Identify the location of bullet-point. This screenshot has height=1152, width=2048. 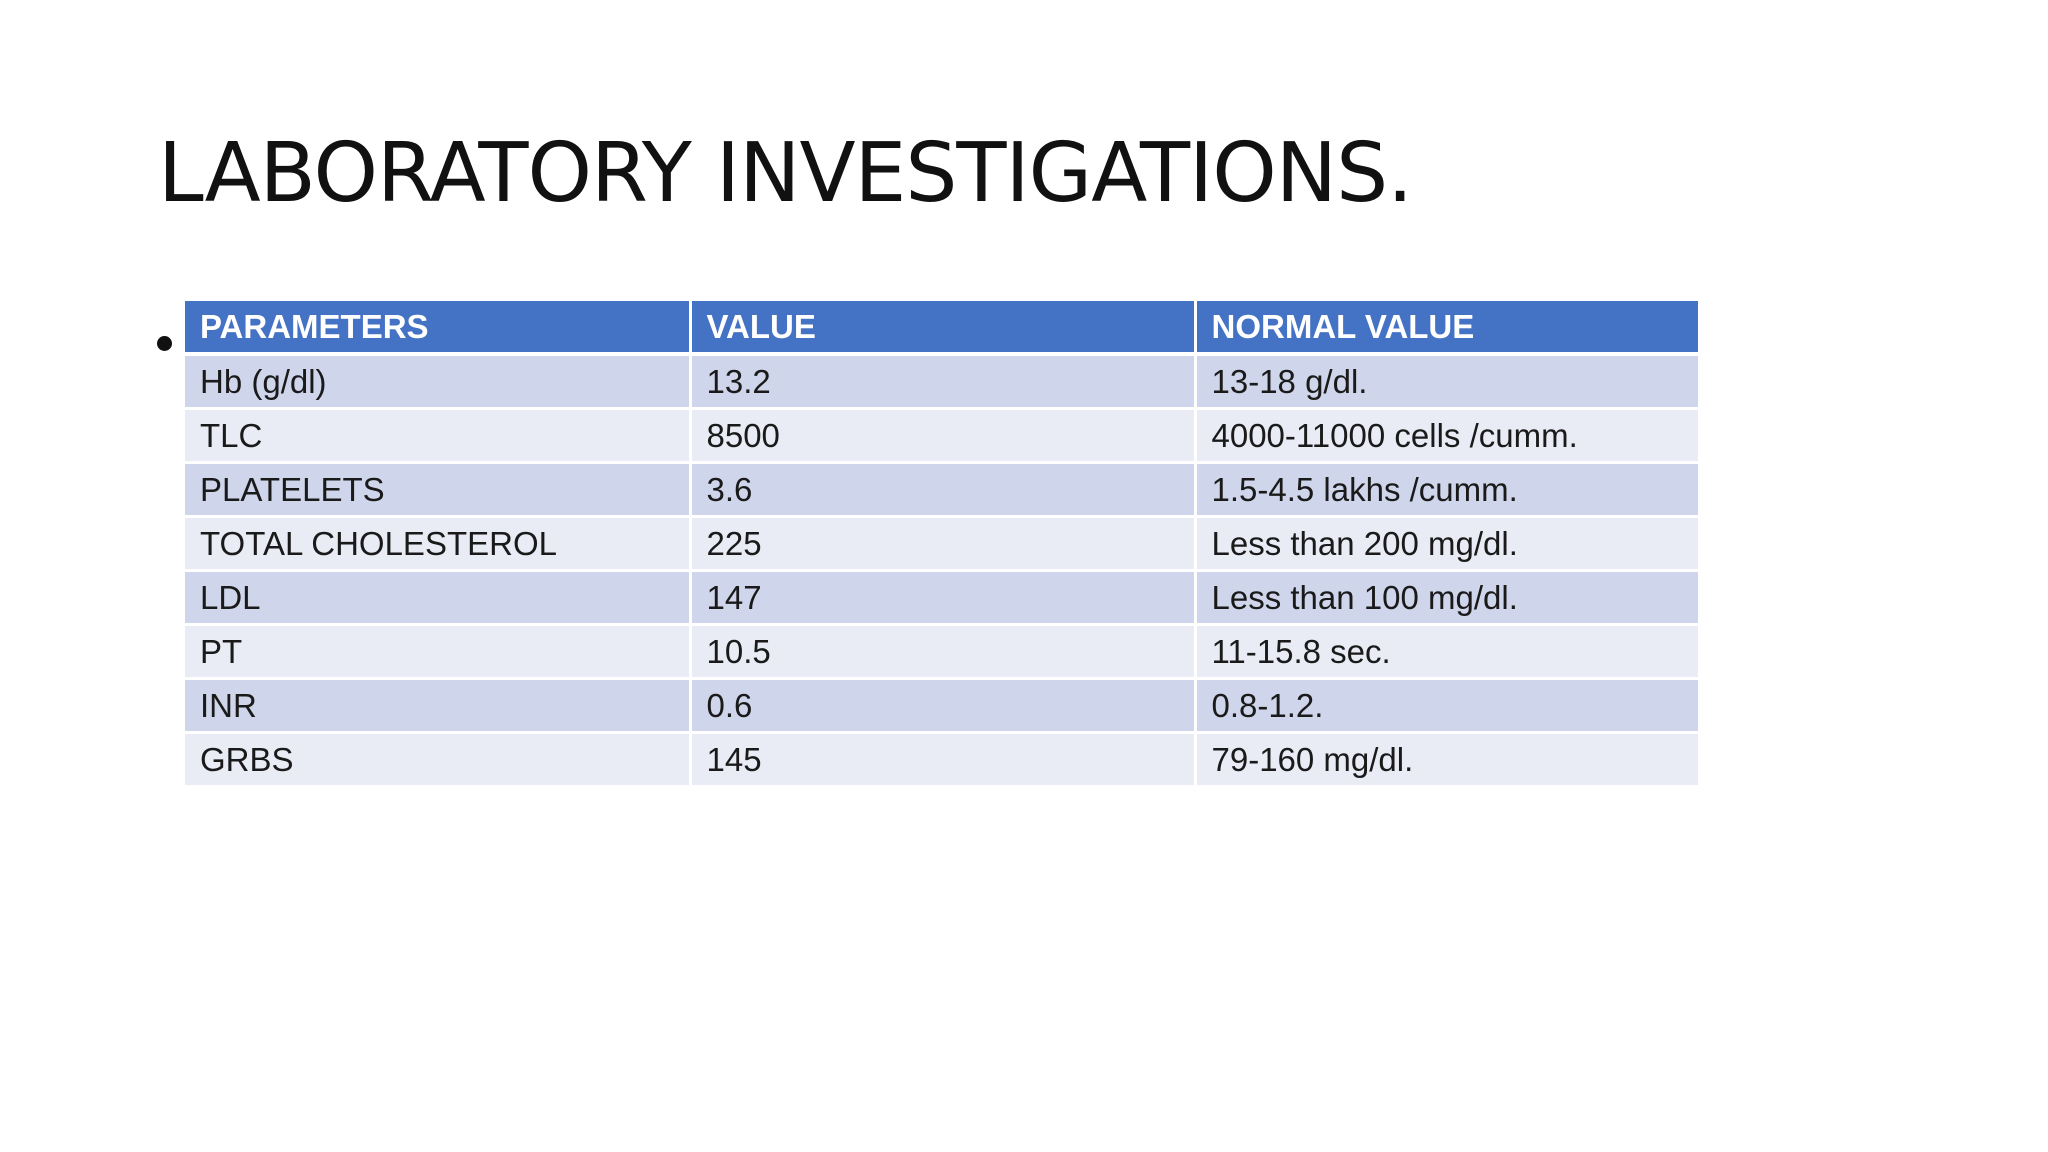
(164, 343).